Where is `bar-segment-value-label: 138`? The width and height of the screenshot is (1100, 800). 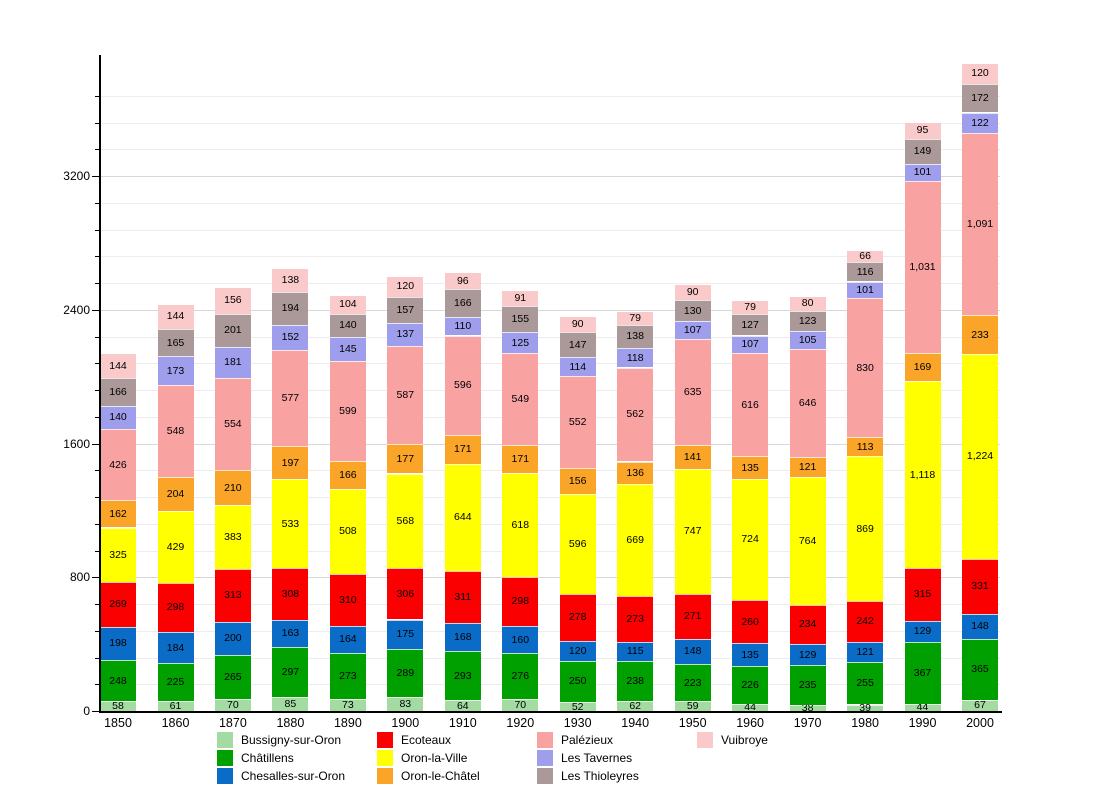
bar-segment-value-label: 138 is located at coordinates (290, 280).